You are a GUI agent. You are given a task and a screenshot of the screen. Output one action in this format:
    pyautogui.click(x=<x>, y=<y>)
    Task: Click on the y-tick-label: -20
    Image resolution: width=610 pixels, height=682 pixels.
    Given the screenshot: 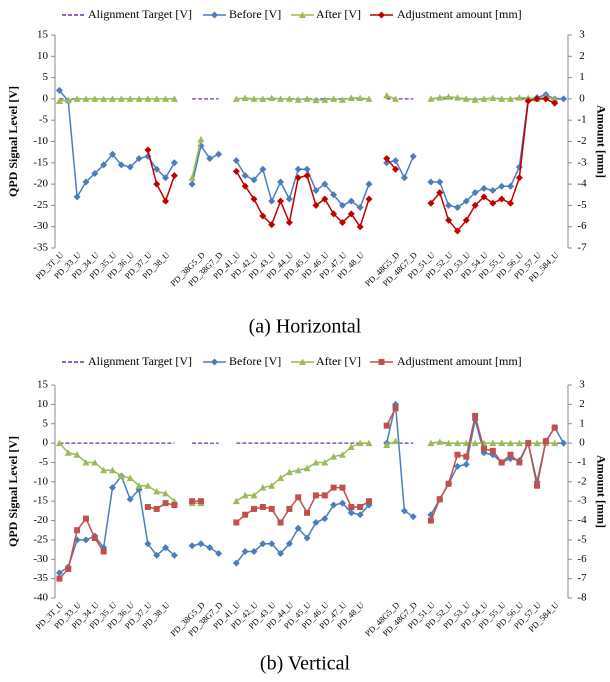 What is the action you would take?
    pyautogui.click(x=40, y=184)
    